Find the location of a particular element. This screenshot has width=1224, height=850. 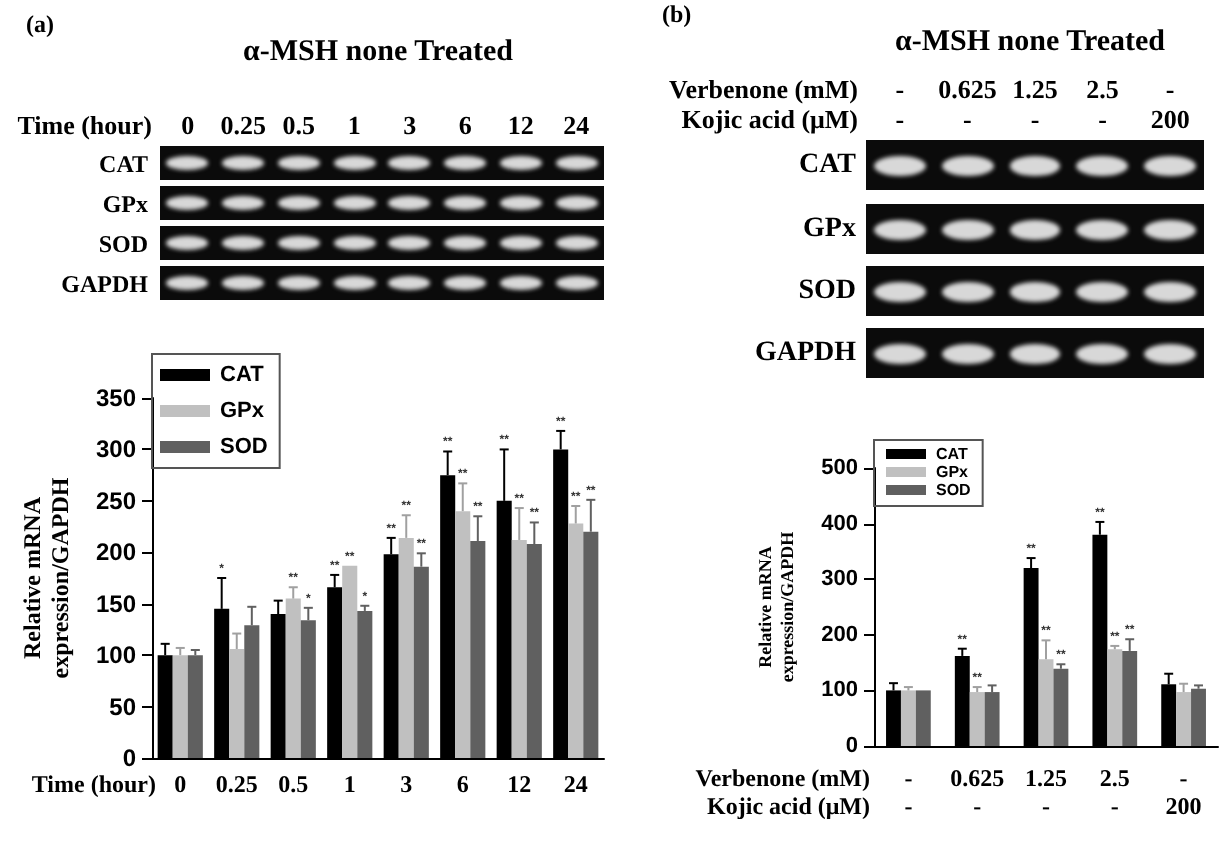

x-tick-label: 0.625 - is located at coordinates (977, 792).